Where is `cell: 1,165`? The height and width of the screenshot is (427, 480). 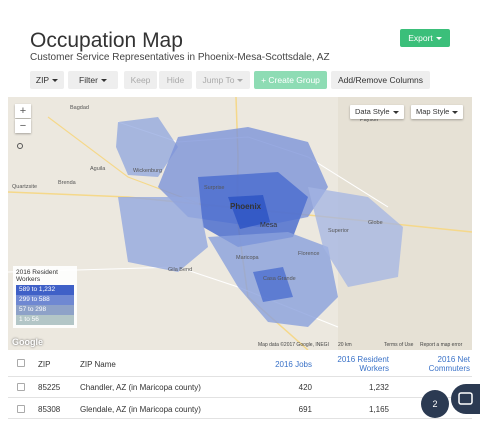
cell: 1,165 is located at coordinates (378, 409).